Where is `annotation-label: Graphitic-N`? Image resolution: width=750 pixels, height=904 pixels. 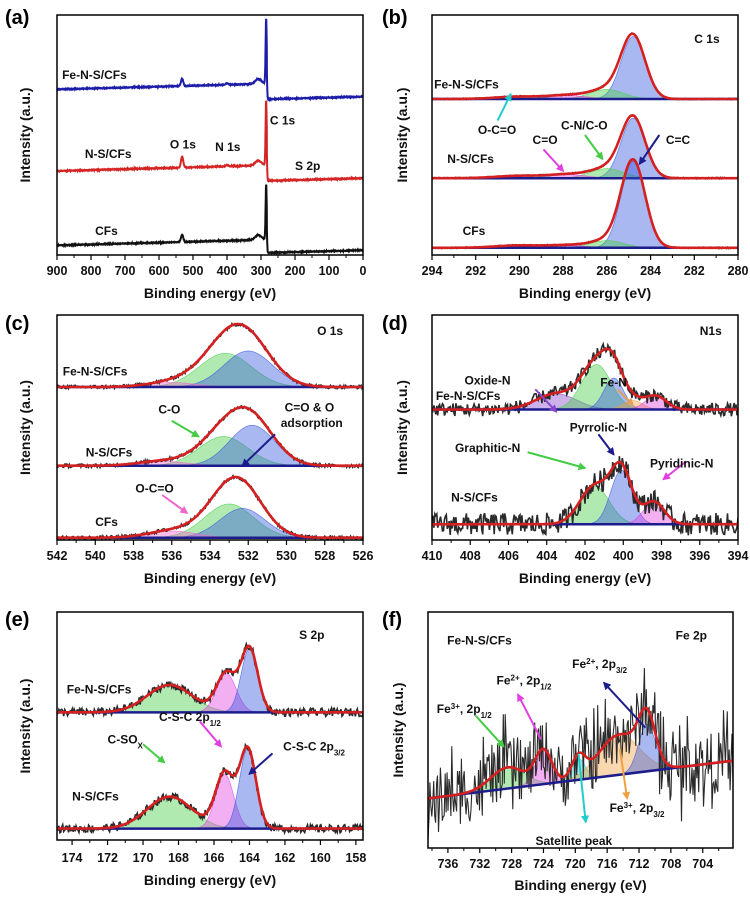
annotation-label: Graphitic-N is located at coordinates (487, 448).